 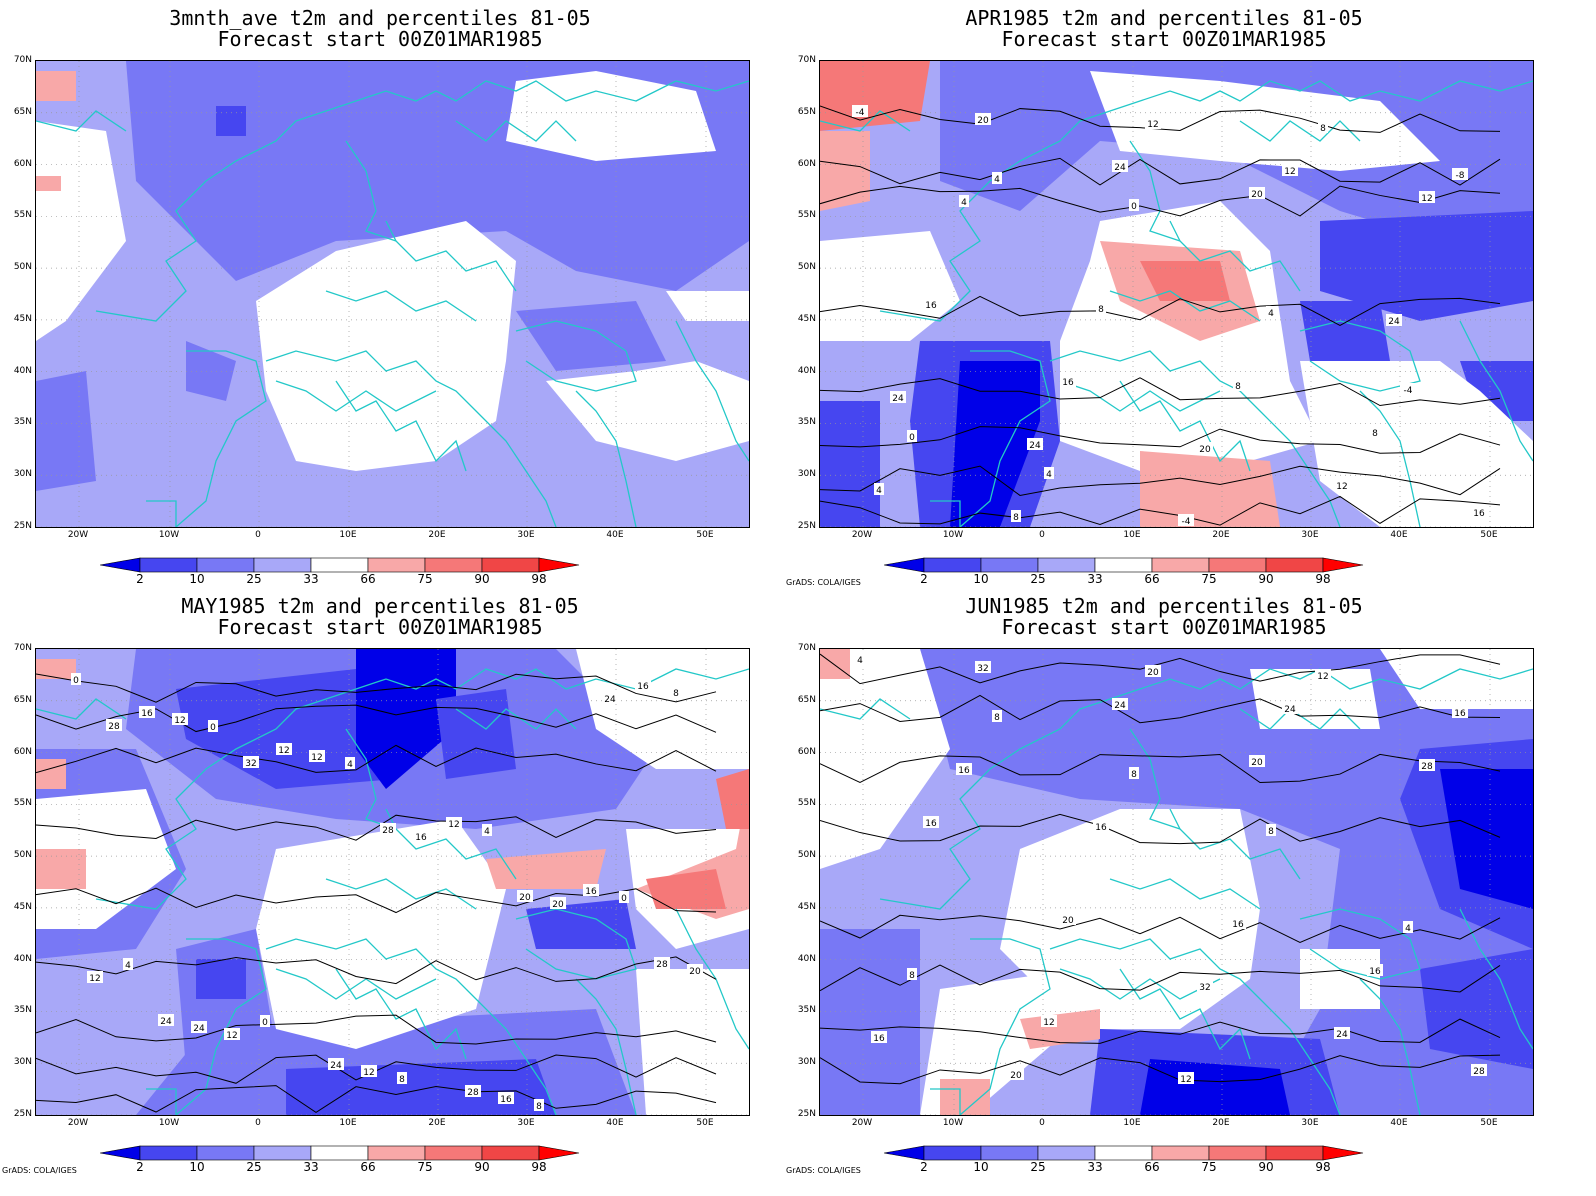 What do you see at coordinates (1204, 988) in the screenshot?
I see `contour-label-text: 32` at bounding box center [1204, 988].